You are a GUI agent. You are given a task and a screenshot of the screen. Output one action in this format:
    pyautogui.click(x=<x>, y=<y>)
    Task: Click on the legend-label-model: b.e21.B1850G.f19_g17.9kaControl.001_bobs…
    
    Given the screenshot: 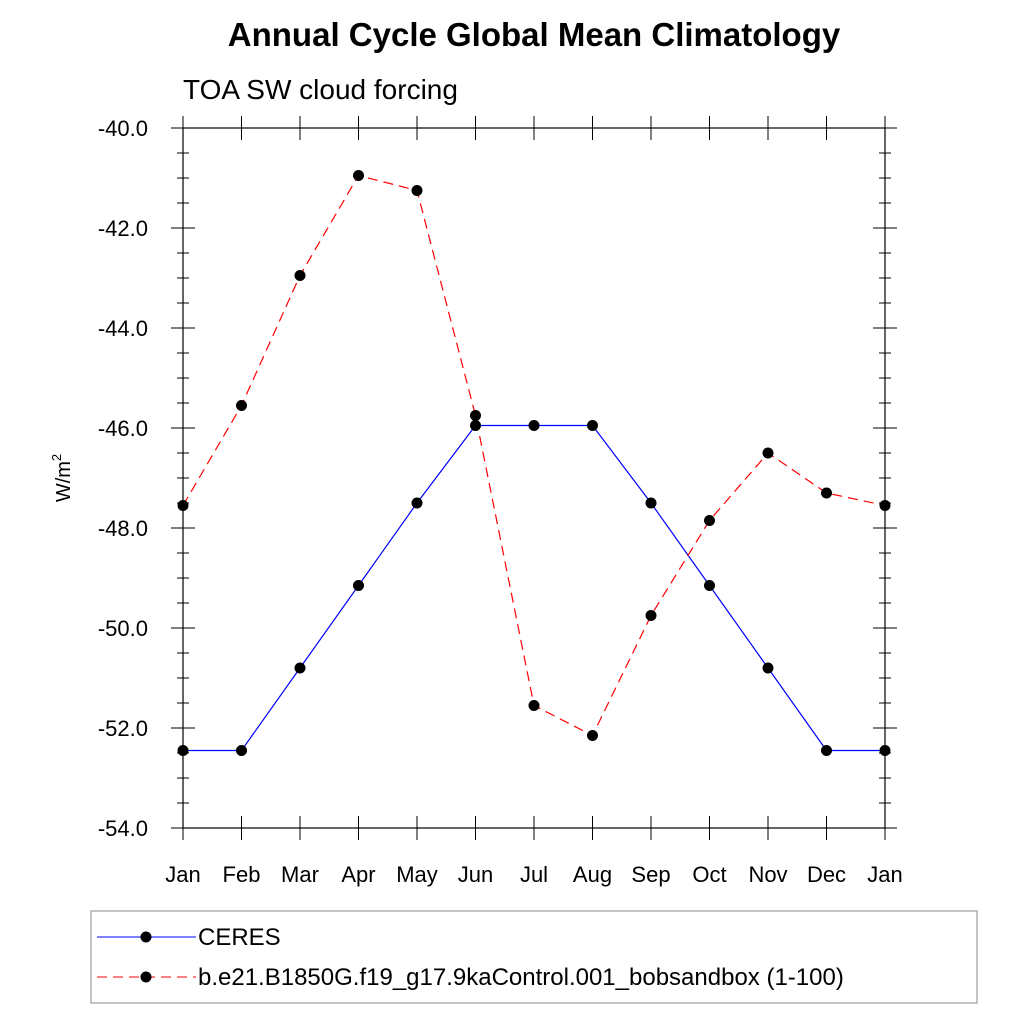 What is the action you would take?
    pyautogui.click(x=521, y=977)
    